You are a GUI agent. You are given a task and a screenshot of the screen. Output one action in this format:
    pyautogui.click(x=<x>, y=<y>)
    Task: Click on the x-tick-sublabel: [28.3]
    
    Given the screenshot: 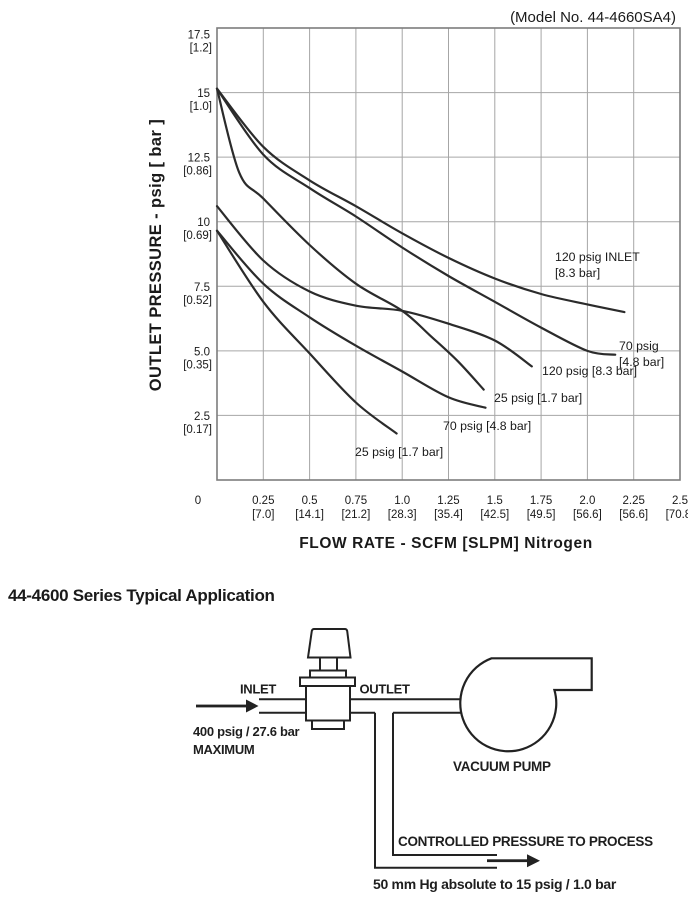 What is the action you would take?
    pyautogui.click(x=402, y=515)
    